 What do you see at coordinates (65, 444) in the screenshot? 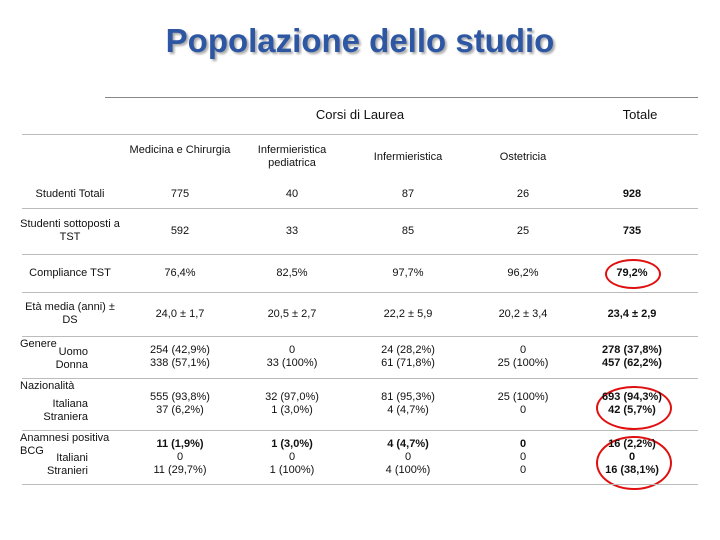
I see `row-label: Anamnesi positiva BCG` at bounding box center [65, 444].